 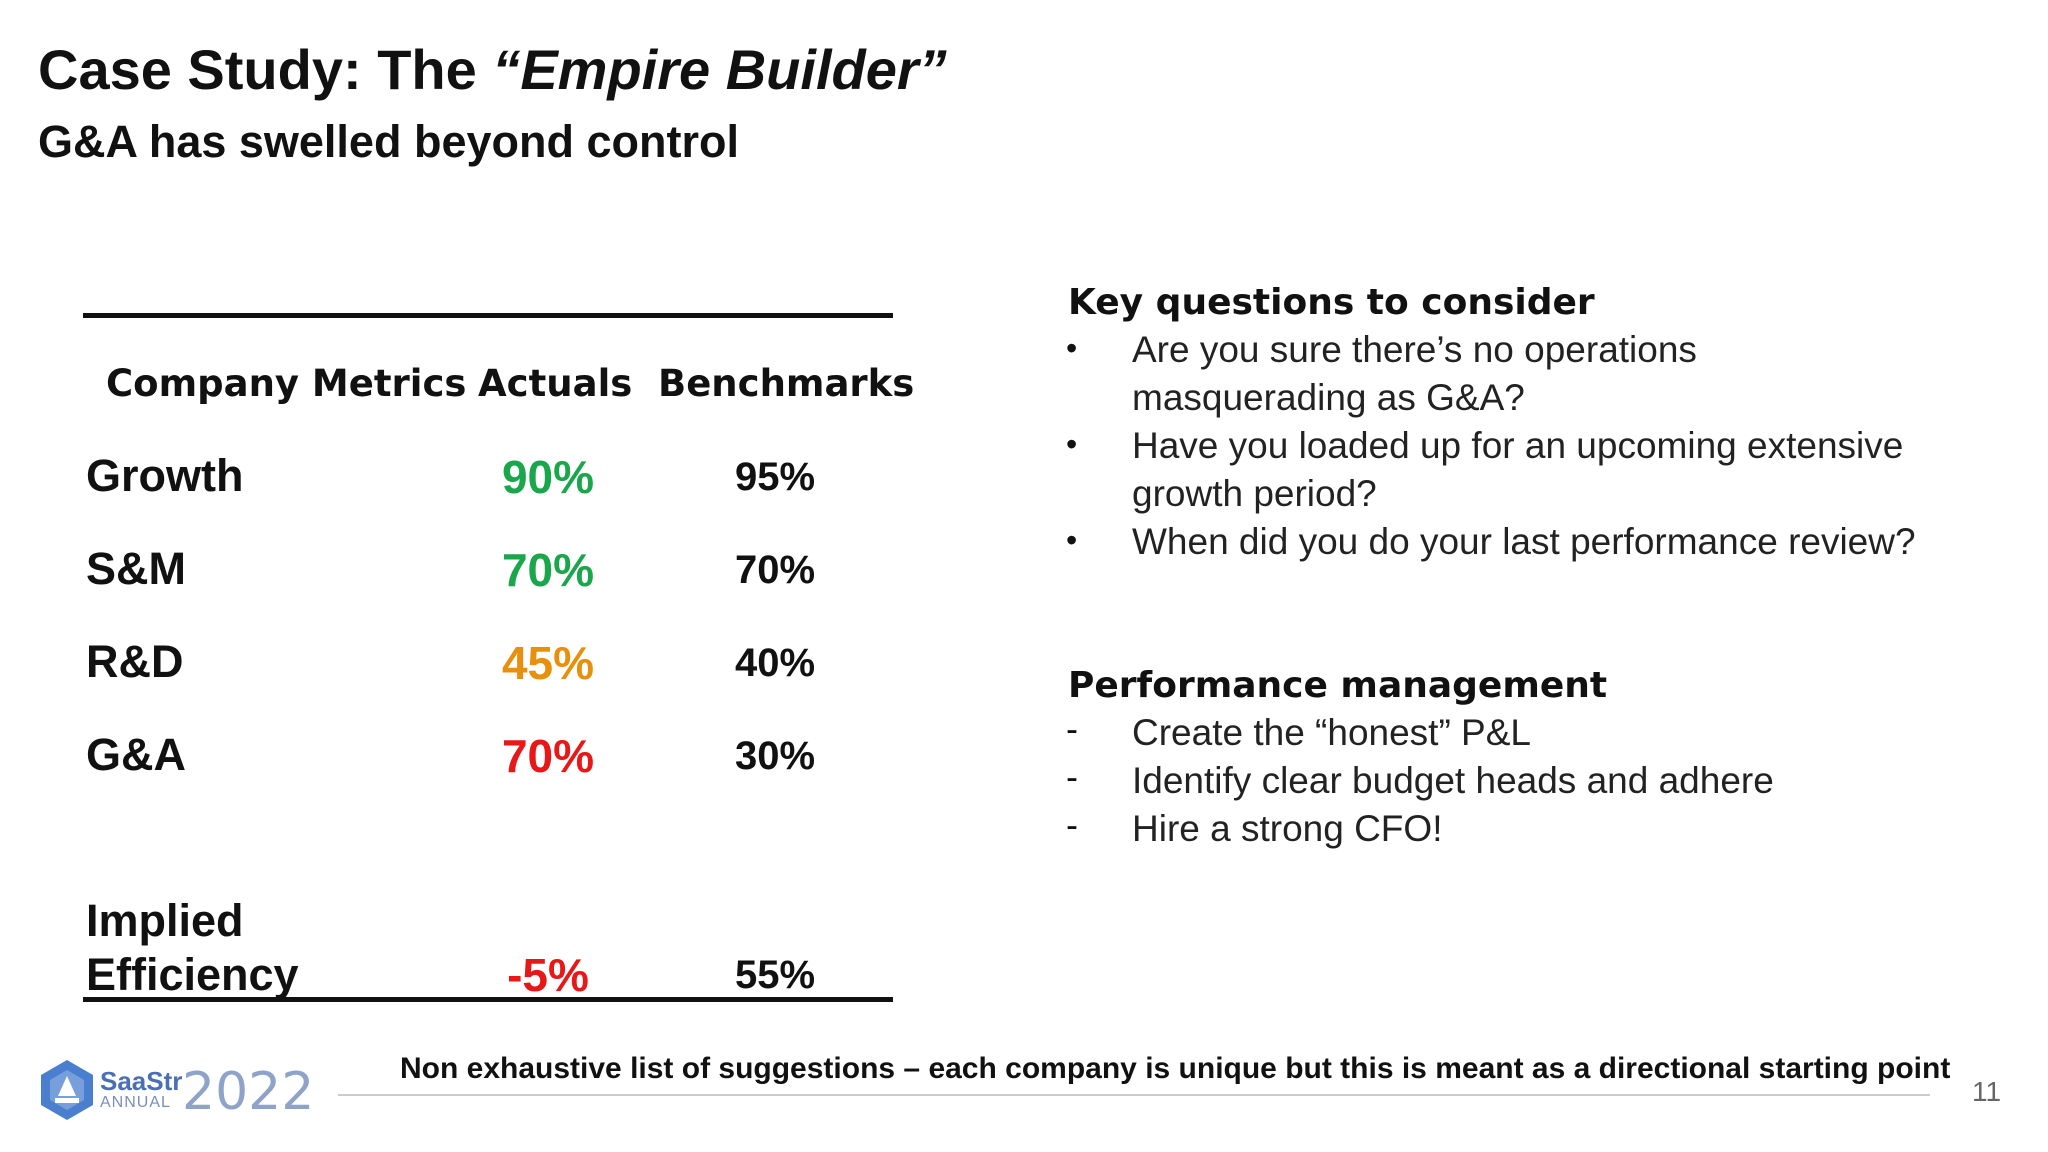 What do you see at coordinates (1987, 1091) in the screenshot?
I see `page-number: 11` at bounding box center [1987, 1091].